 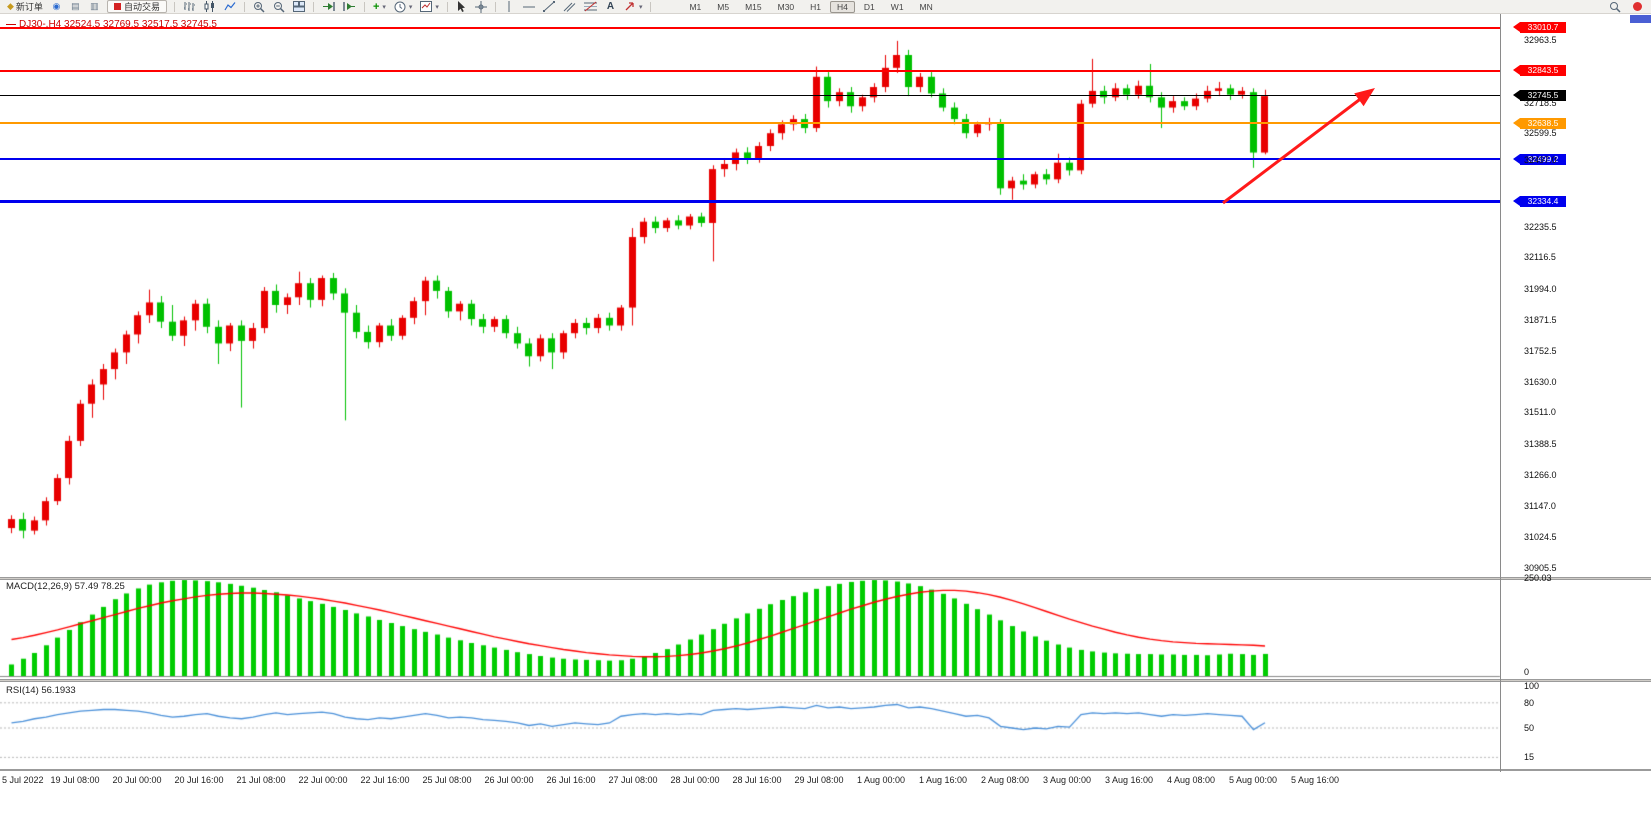 What do you see at coordinates (750, 201) in the screenshot?
I see `price-line-32334.4` at bounding box center [750, 201].